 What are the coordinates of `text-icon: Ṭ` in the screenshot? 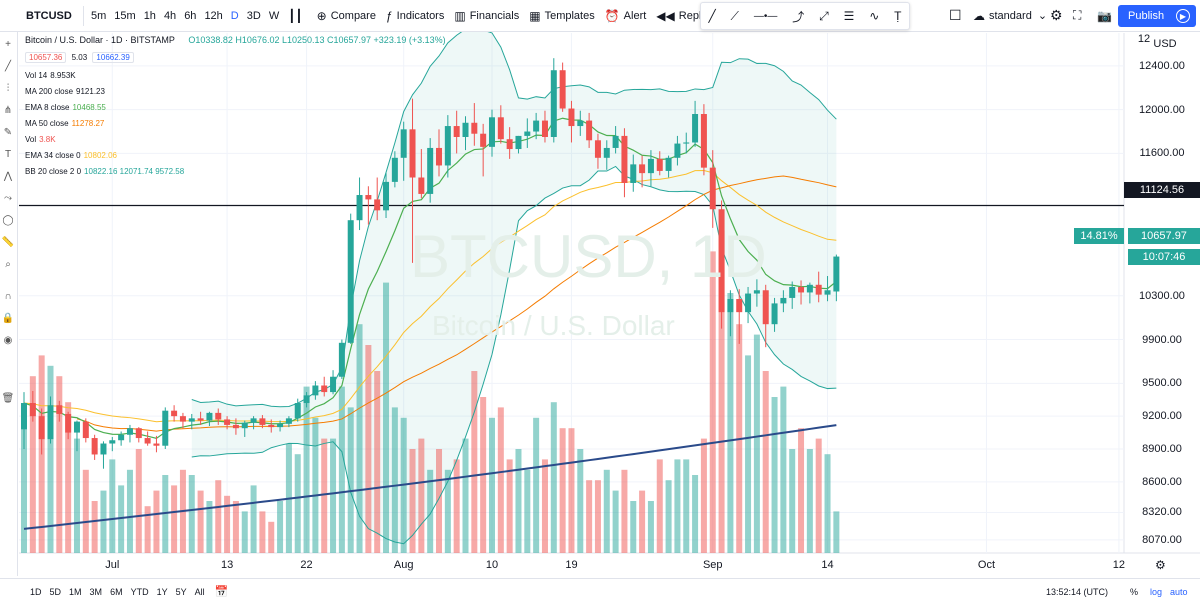 It's located at (898, 16).